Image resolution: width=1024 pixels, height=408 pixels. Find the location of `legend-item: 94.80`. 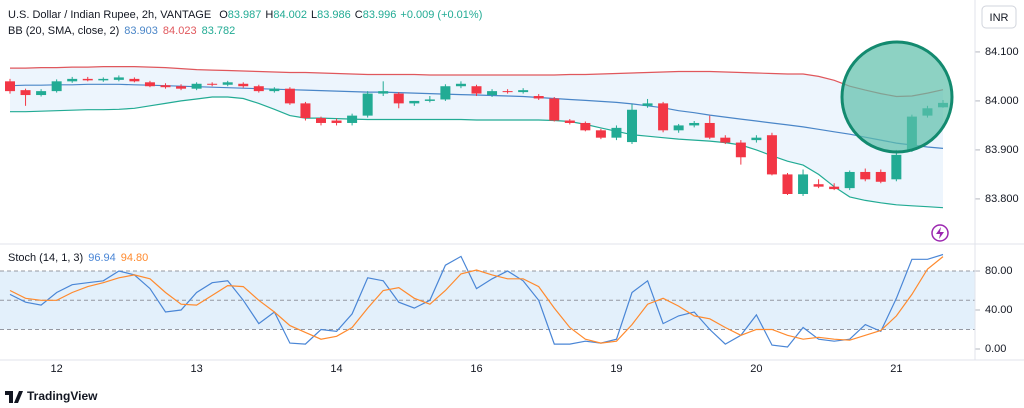

legend-item: 94.80 is located at coordinates (135, 258).